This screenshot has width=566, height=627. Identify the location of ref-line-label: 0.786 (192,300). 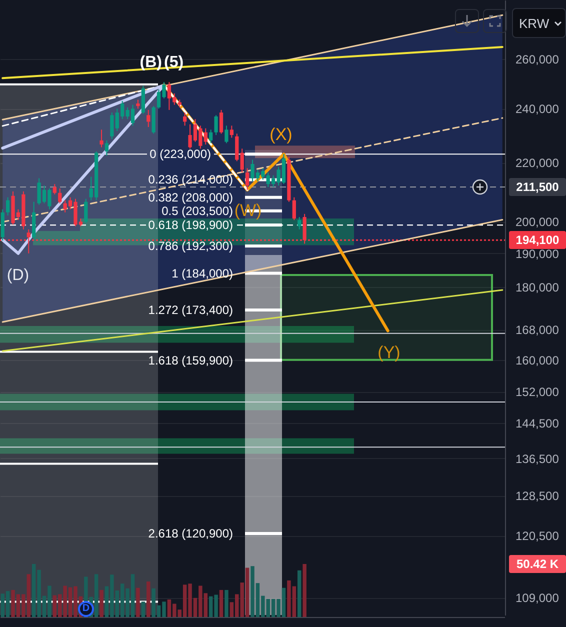
(190, 245).